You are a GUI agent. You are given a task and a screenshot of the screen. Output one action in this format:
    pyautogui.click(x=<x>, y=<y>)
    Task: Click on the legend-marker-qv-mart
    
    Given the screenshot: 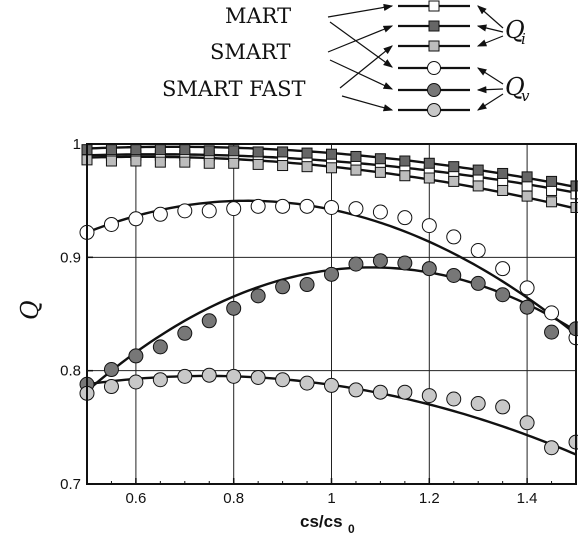 What is the action you would take?
    pyautogui.click(x=434, y=68)
    